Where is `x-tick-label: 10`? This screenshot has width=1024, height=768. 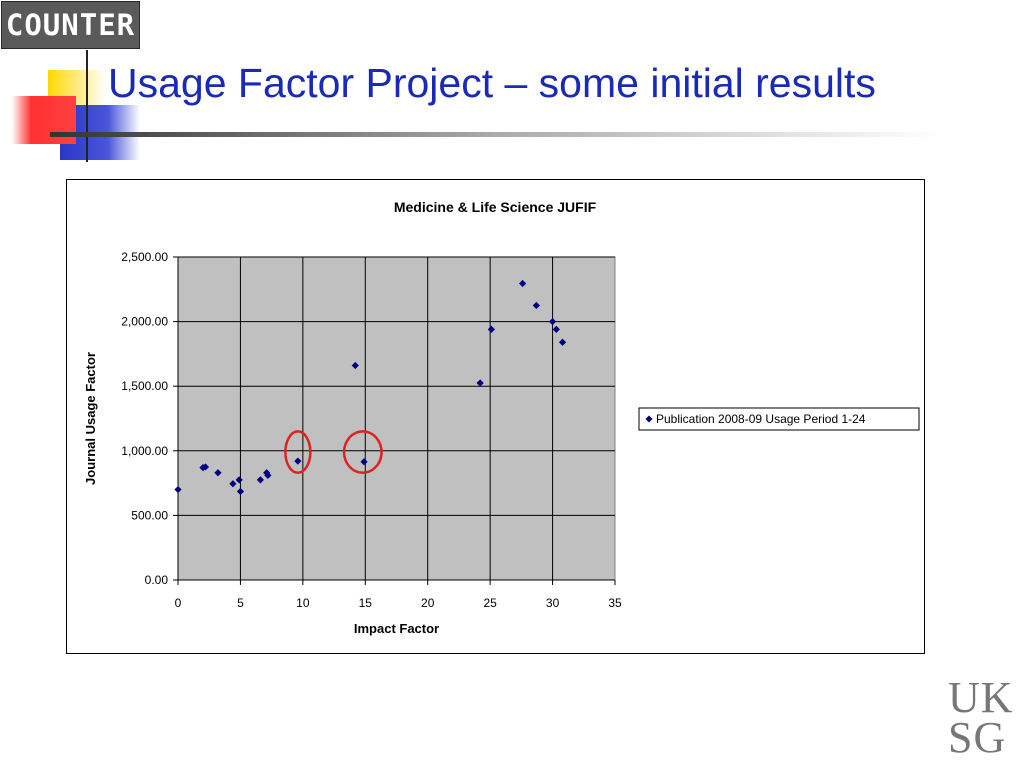
x-tick-label: 10 is located at coordinates (303, 603).